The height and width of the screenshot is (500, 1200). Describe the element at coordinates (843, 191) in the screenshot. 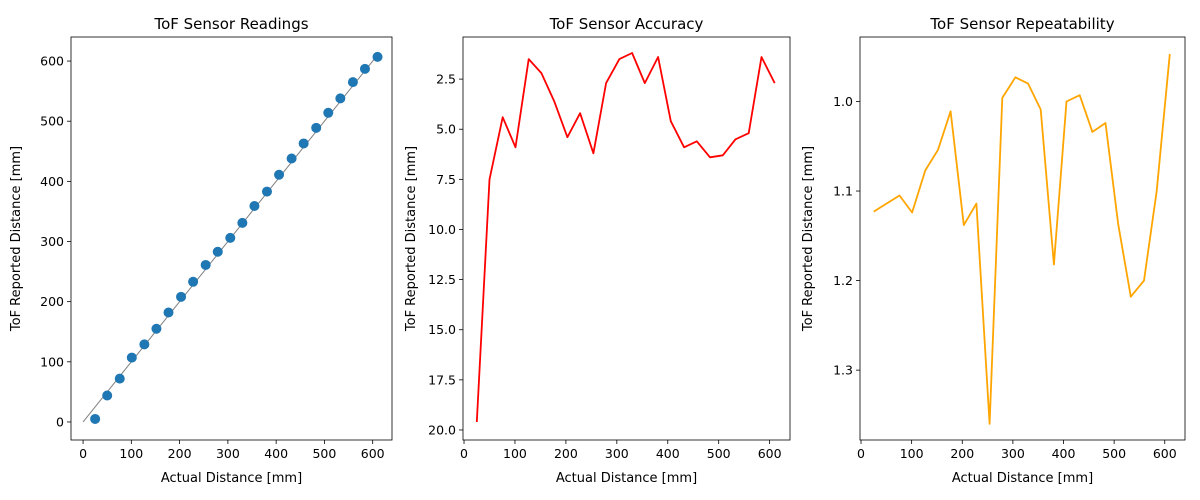

I see `y-tick-label: 1.1` at that location.